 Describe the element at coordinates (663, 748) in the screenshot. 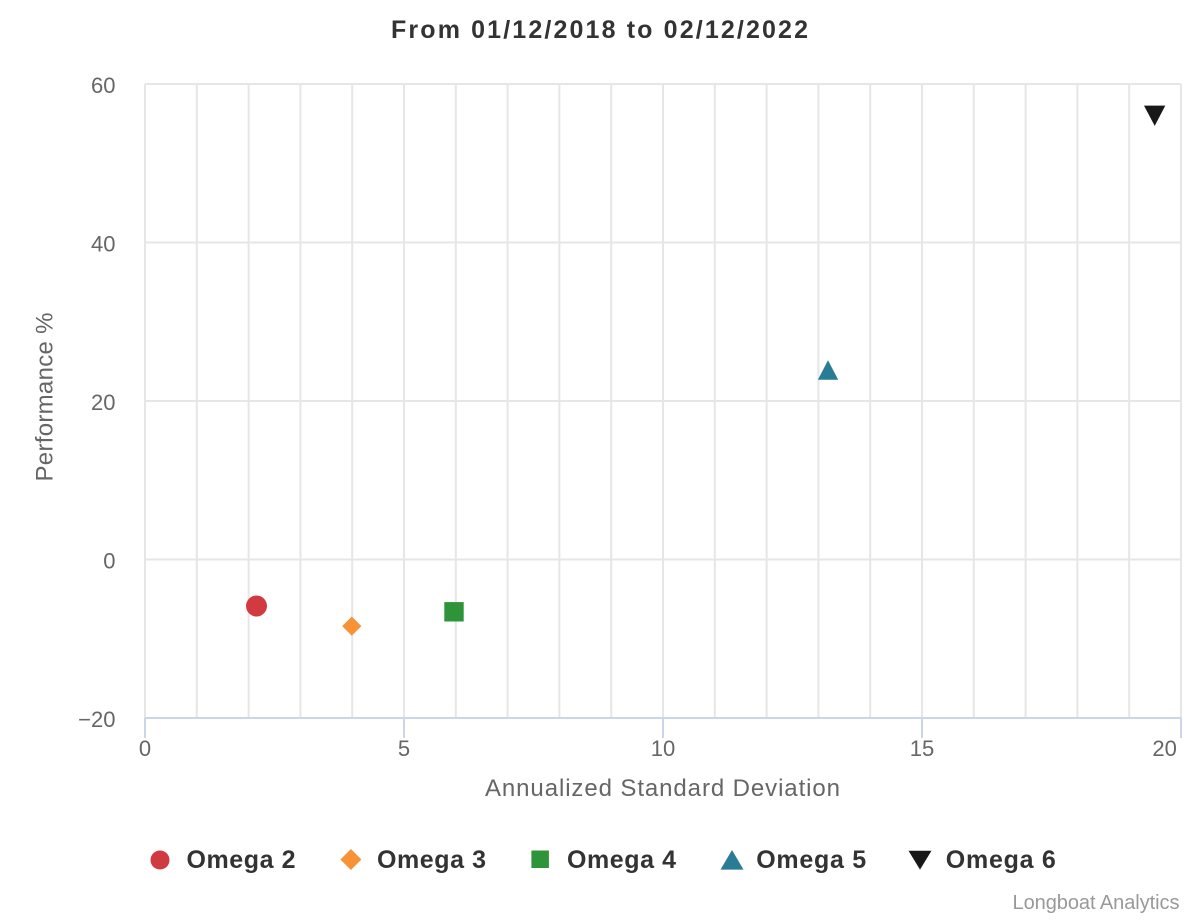

I see `svg-text: 10` at that location.